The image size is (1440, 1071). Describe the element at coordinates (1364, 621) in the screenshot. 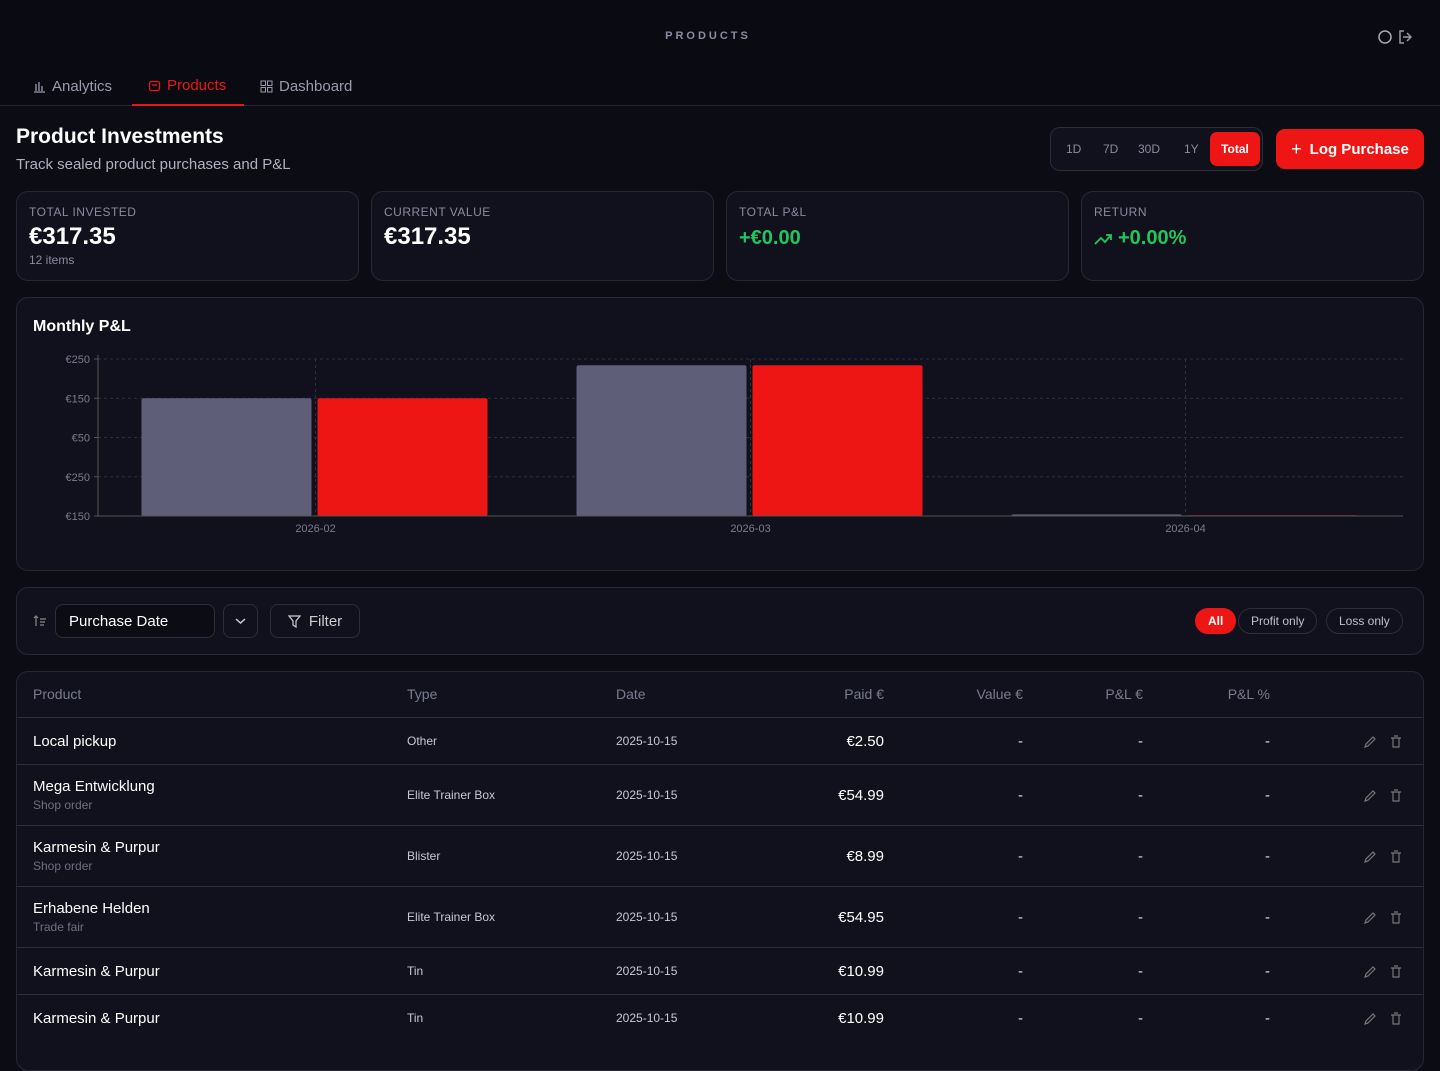

I see `filter-chip: Loss only` at that location.